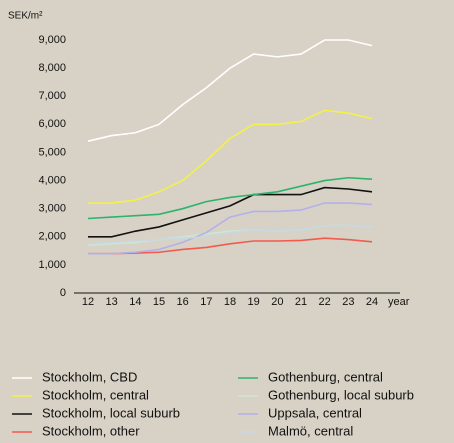 The width and height of the screenshot is (454, 443). Describe the element at coordinates (230, 302) in the screenshot. I see `x-tick-label: 18` at that location.